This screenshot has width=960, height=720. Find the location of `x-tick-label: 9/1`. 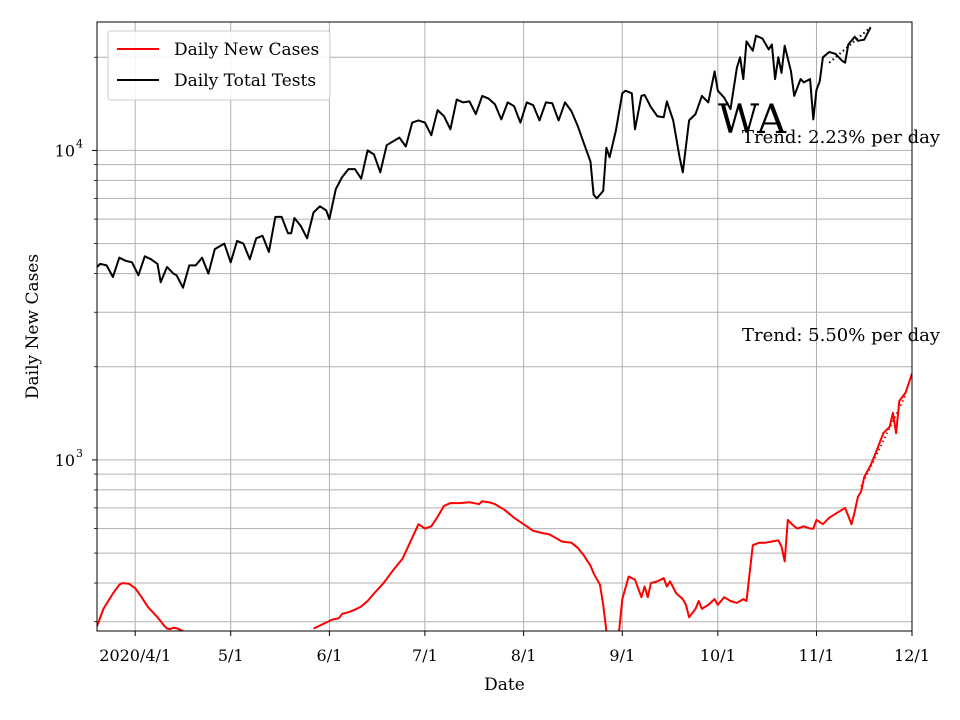

x-tick-label: 9/1 is located at coordinates (622, 655).